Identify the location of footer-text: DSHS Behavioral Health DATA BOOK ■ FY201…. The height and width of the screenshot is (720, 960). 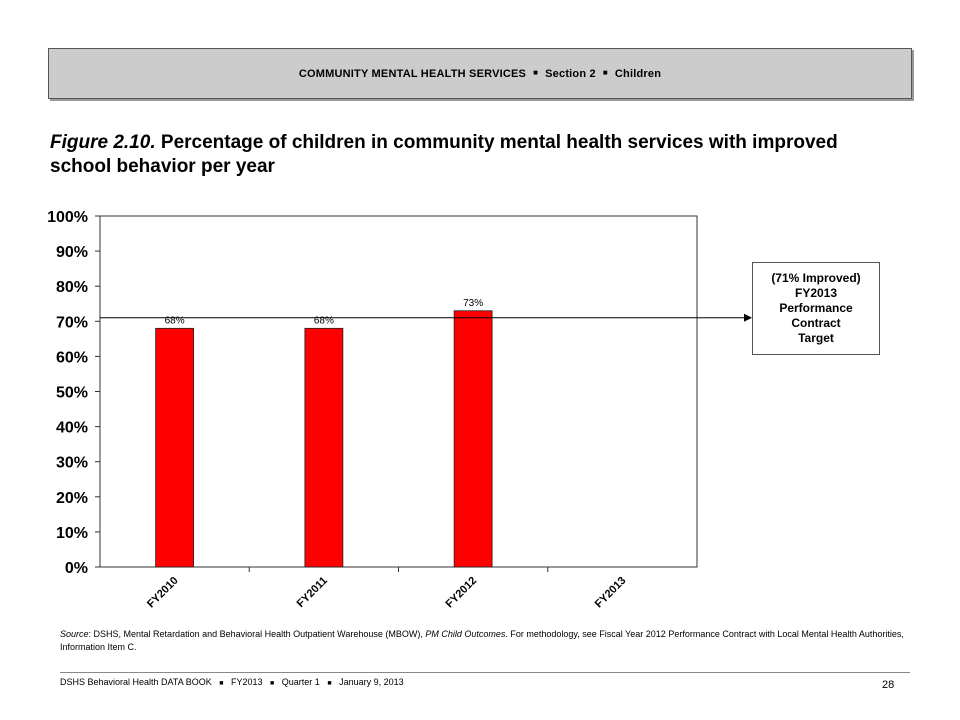
(232, 682).